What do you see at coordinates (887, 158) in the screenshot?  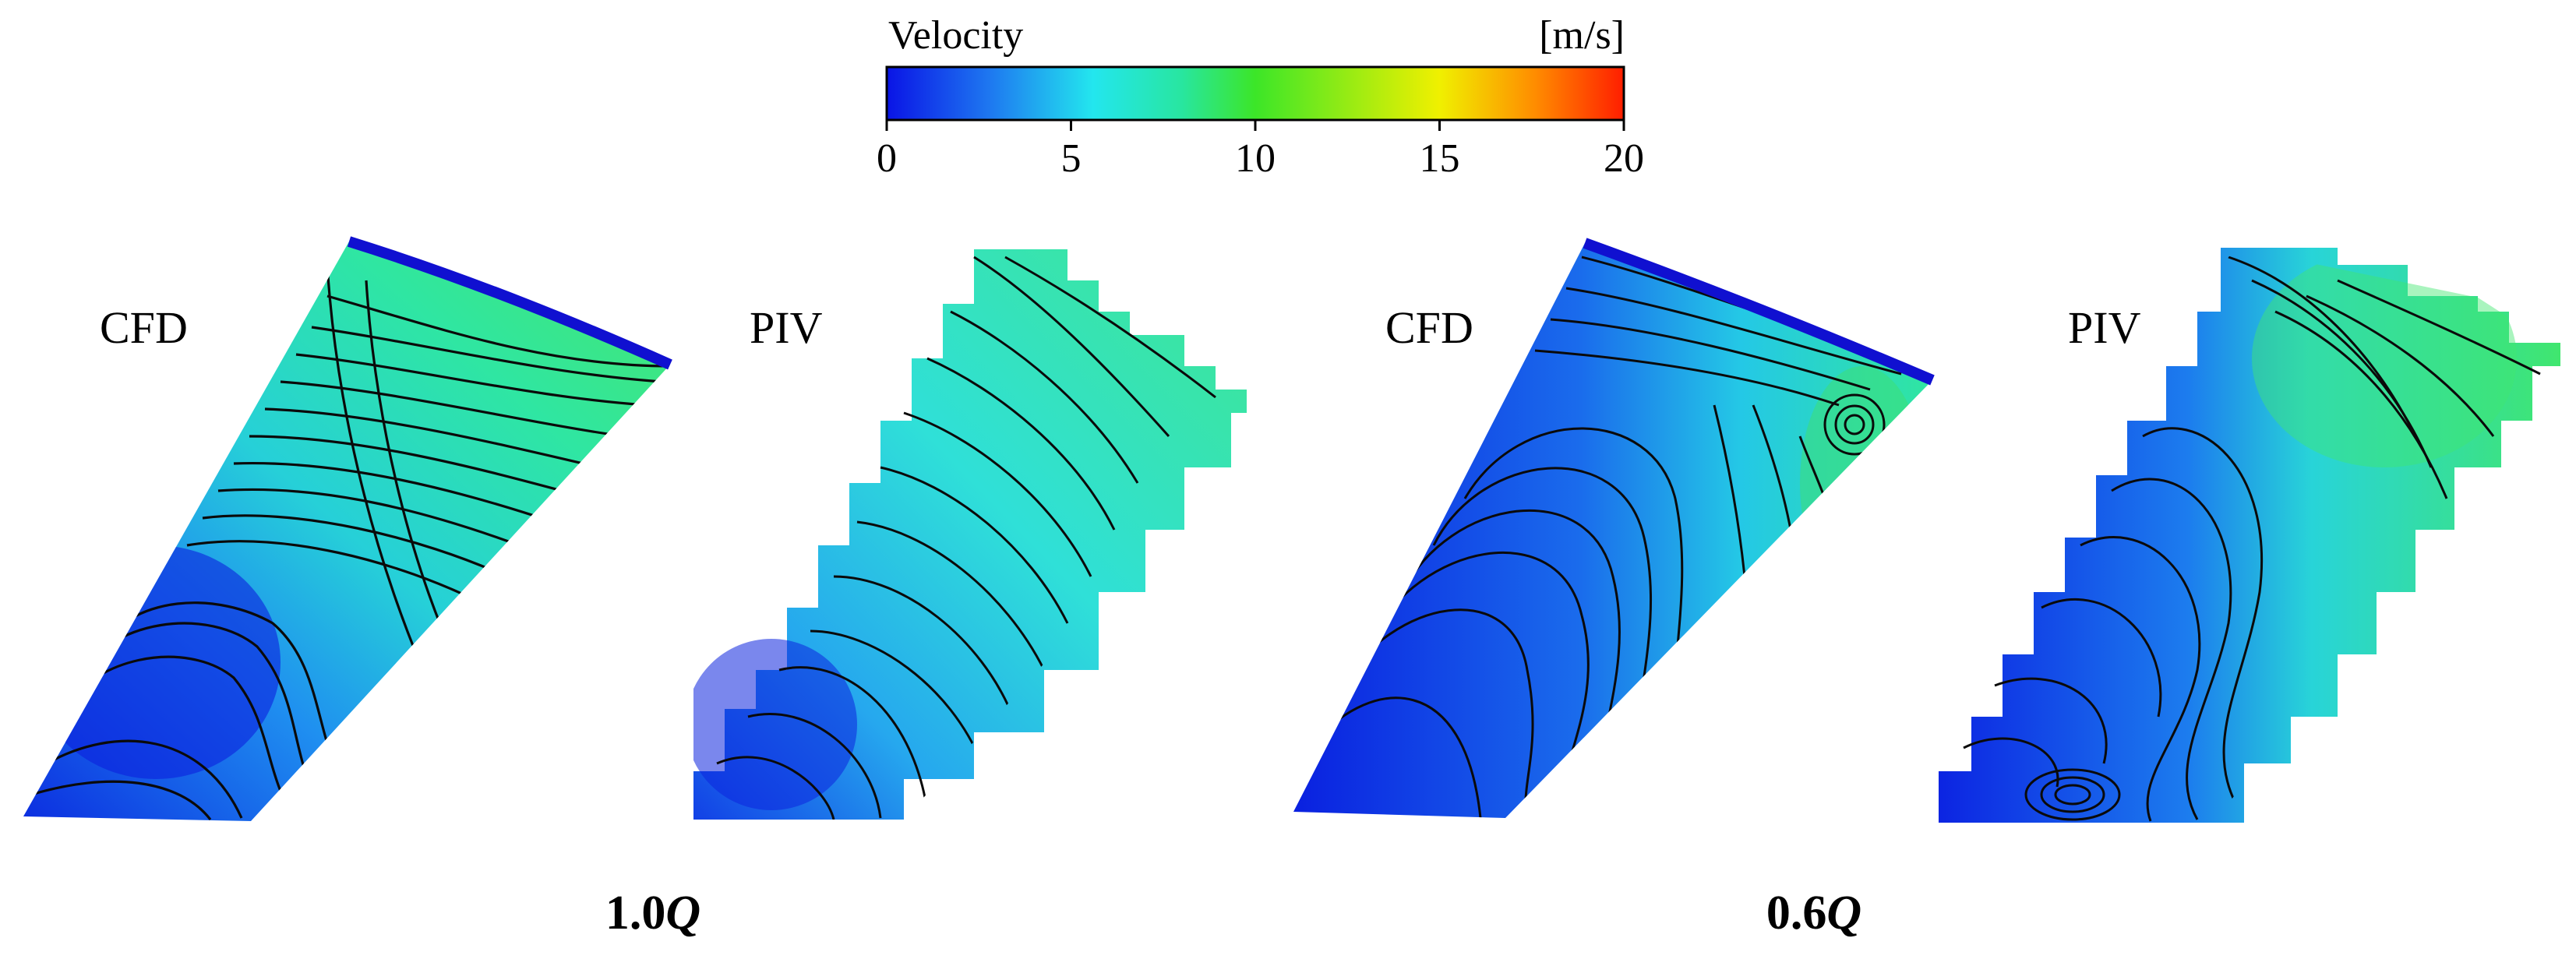 I see `colorbar-tick-label: 0` at bounding box center [887, 158].